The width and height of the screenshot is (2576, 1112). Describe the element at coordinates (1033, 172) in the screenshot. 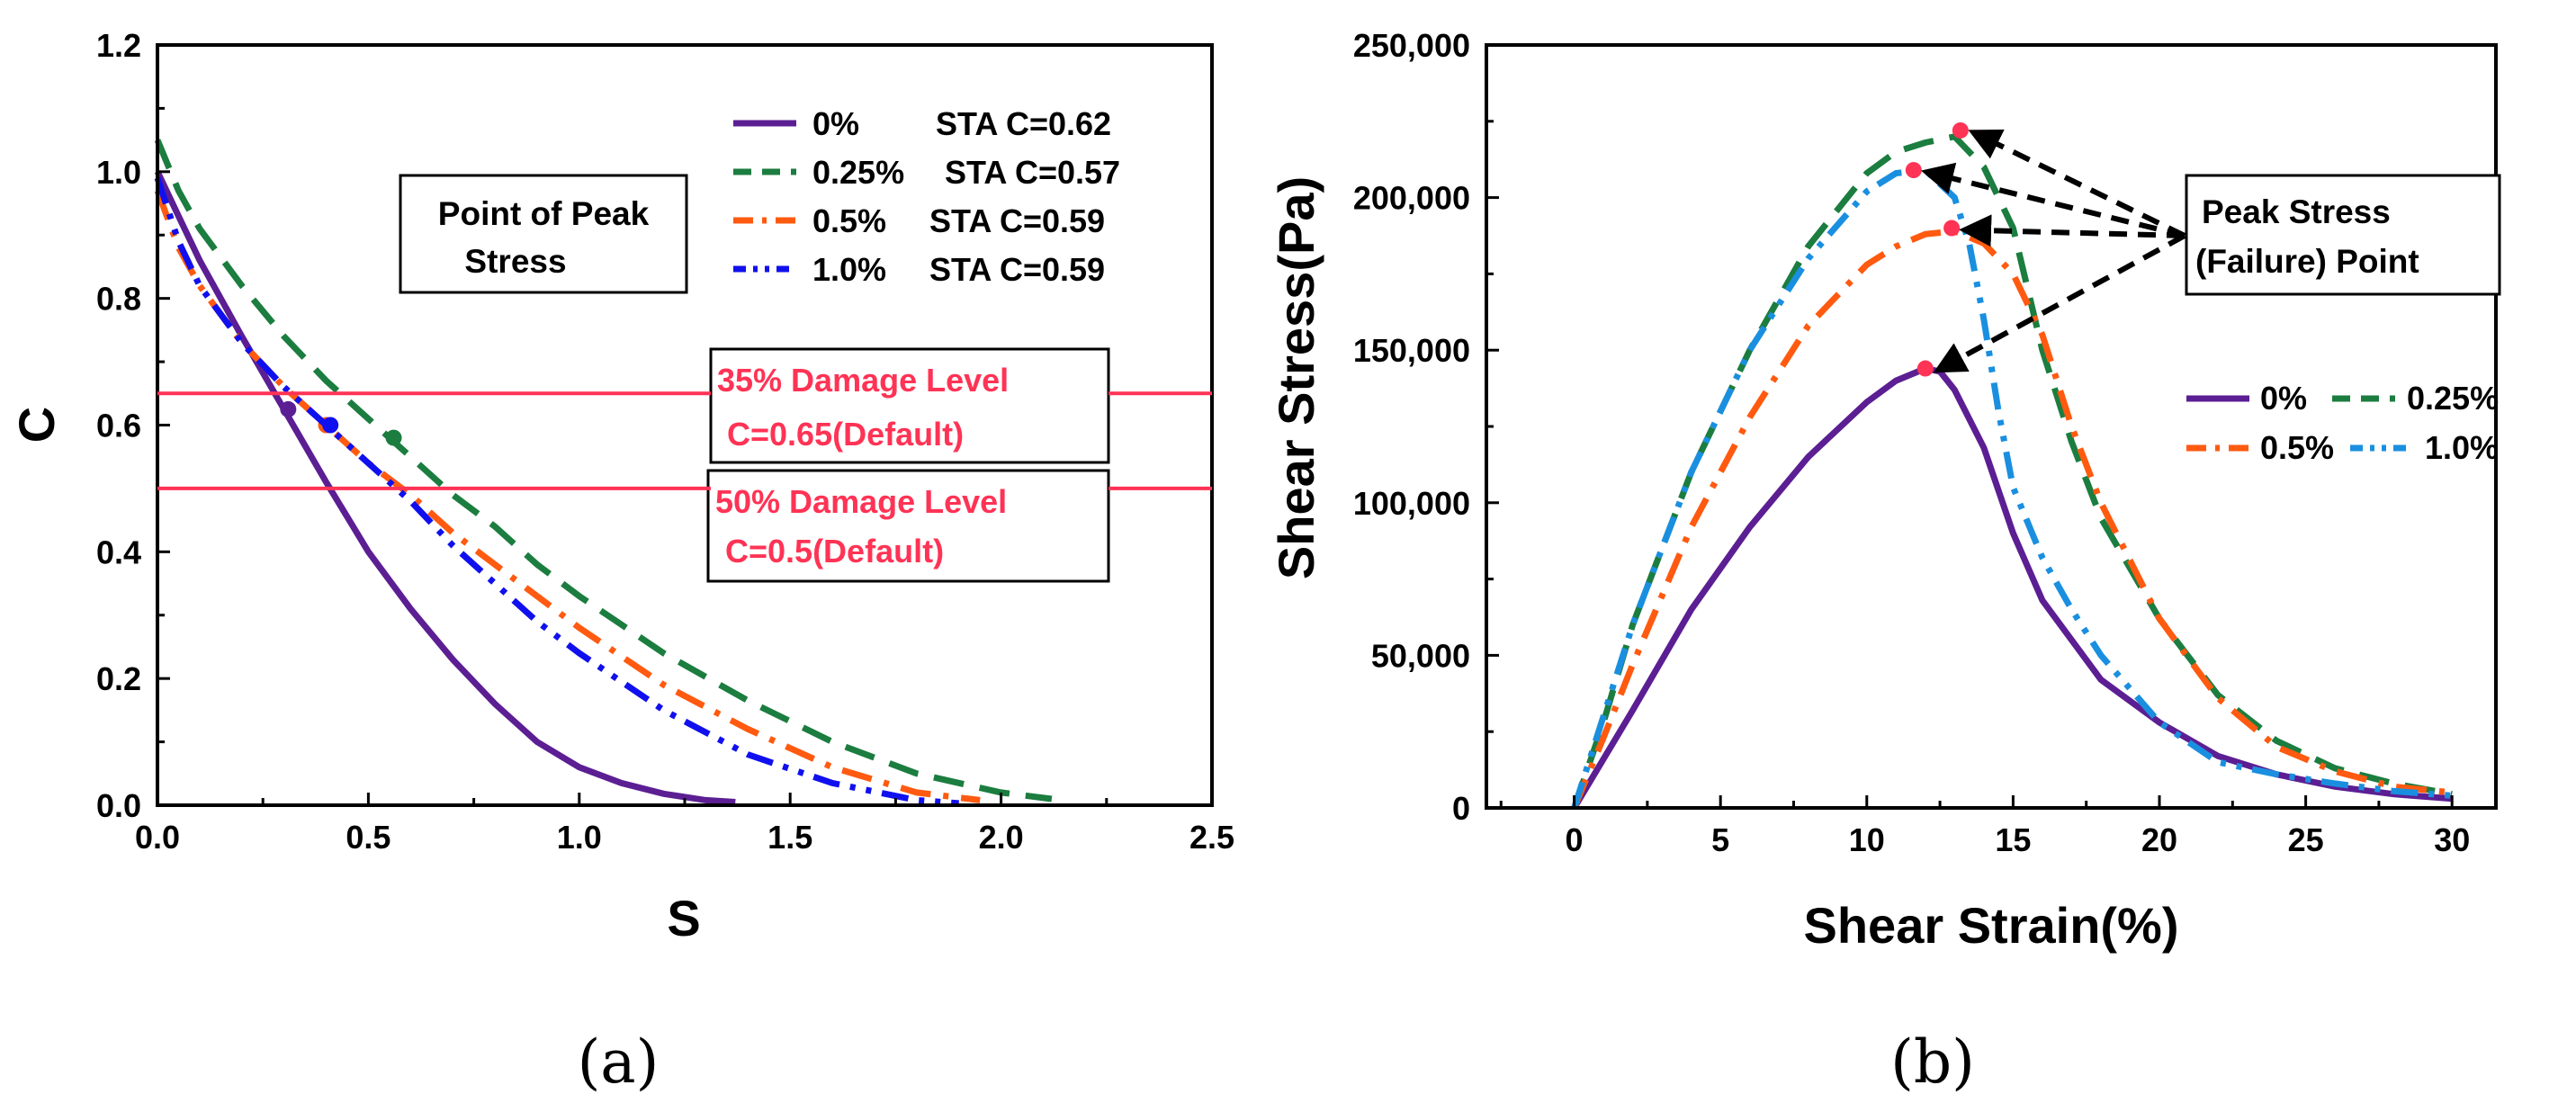

I see `legend-a-sta-1: STA C=0.57` at that location.